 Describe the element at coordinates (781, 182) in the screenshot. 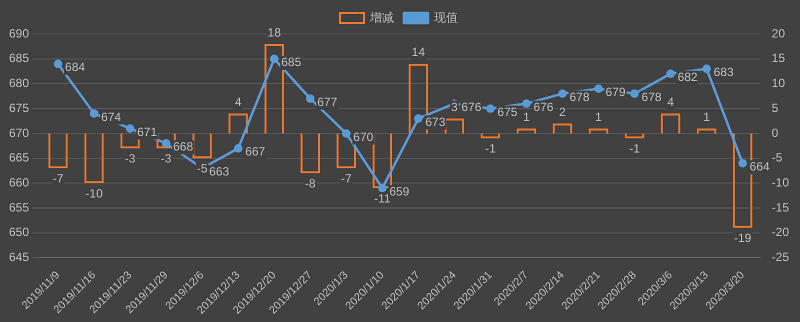

I see `y2-tick-label: -10` at that location.